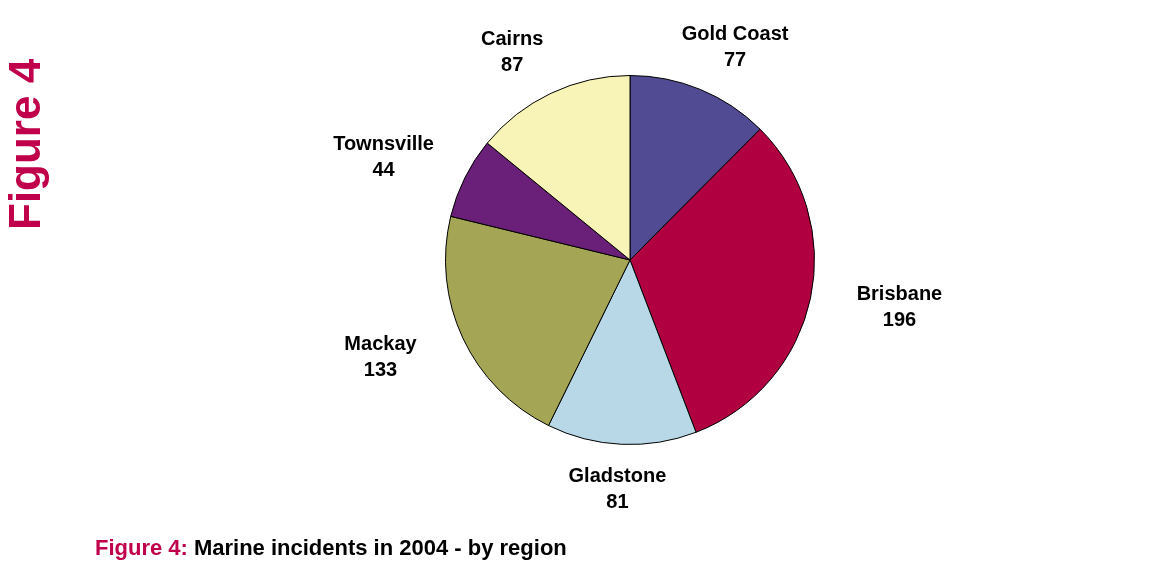 The width and height of the screenshot is (1156, 583). What do you see at coordinates (735, 59) in the screenshot?
I see `data-label: 77` at bounding box center [735, 59].